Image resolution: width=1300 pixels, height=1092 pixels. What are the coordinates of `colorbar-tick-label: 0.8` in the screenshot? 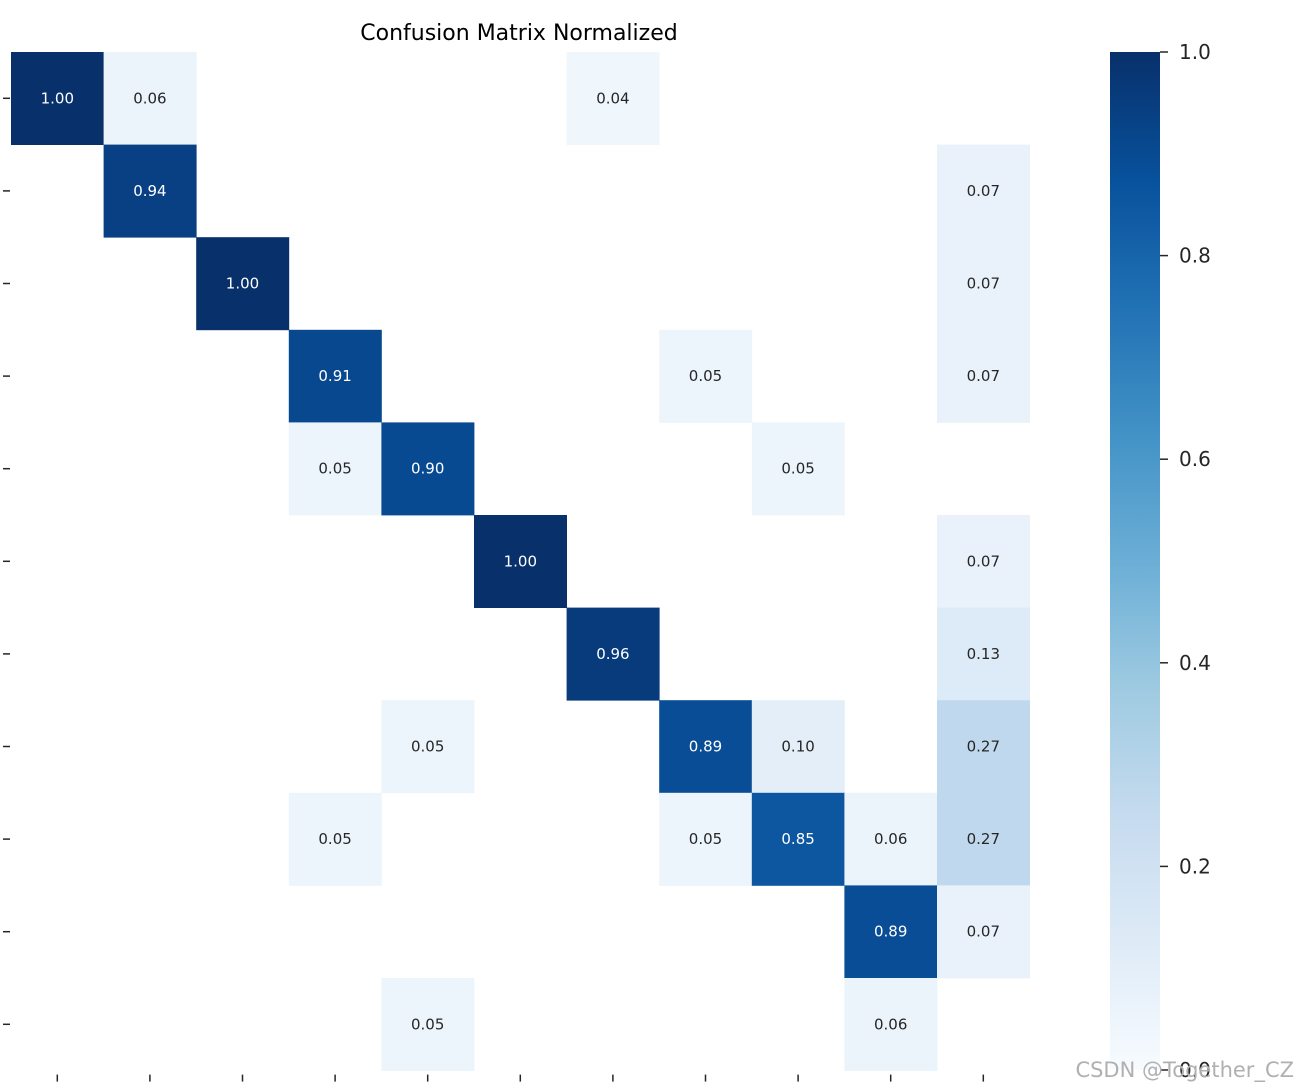 It's located at (1195, 256).